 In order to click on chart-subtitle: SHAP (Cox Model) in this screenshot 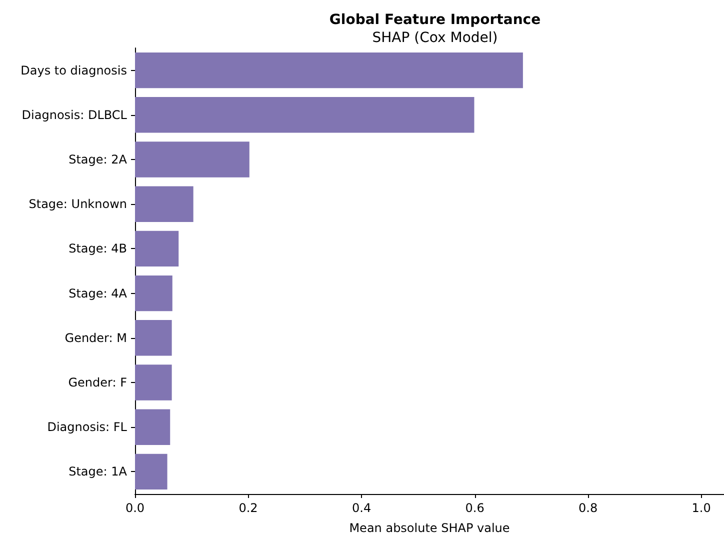, I will do `click(435, 38)`.